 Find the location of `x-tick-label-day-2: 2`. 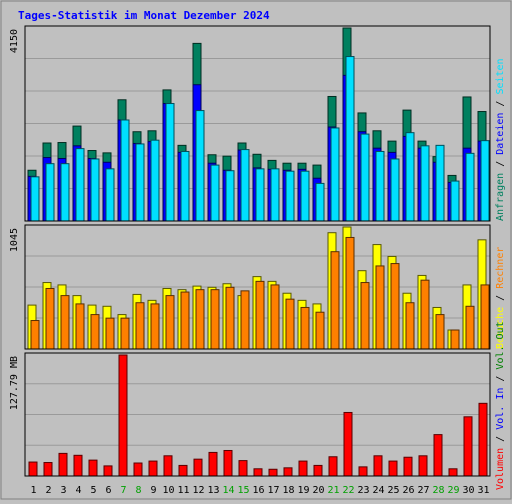

x-tick-label-day-2: 2 is located at coordinates (48, 490).